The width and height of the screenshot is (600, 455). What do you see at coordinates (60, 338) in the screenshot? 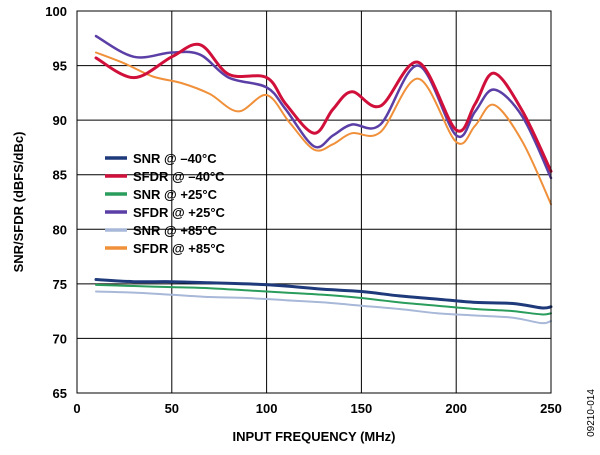
I see `y-tick-label: 70` at bounding box center [60, 338].